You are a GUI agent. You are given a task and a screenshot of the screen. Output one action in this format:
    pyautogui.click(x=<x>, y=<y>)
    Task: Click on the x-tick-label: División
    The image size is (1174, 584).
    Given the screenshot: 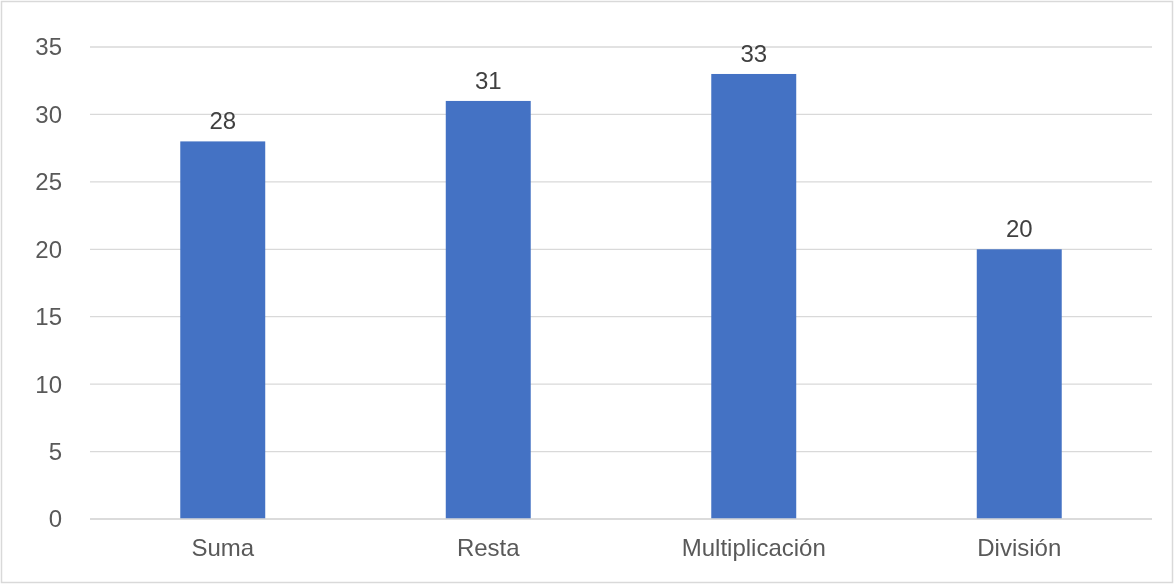 What is the action you would take?
    pyautogui.click(x=1019, y=547)
    